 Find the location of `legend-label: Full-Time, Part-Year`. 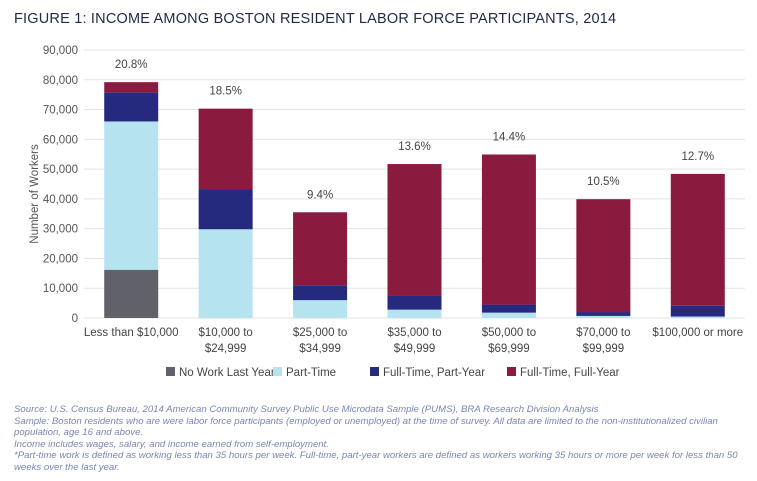

legend-label: Full-Time, Part-Year is located at coordinates (434, 373).